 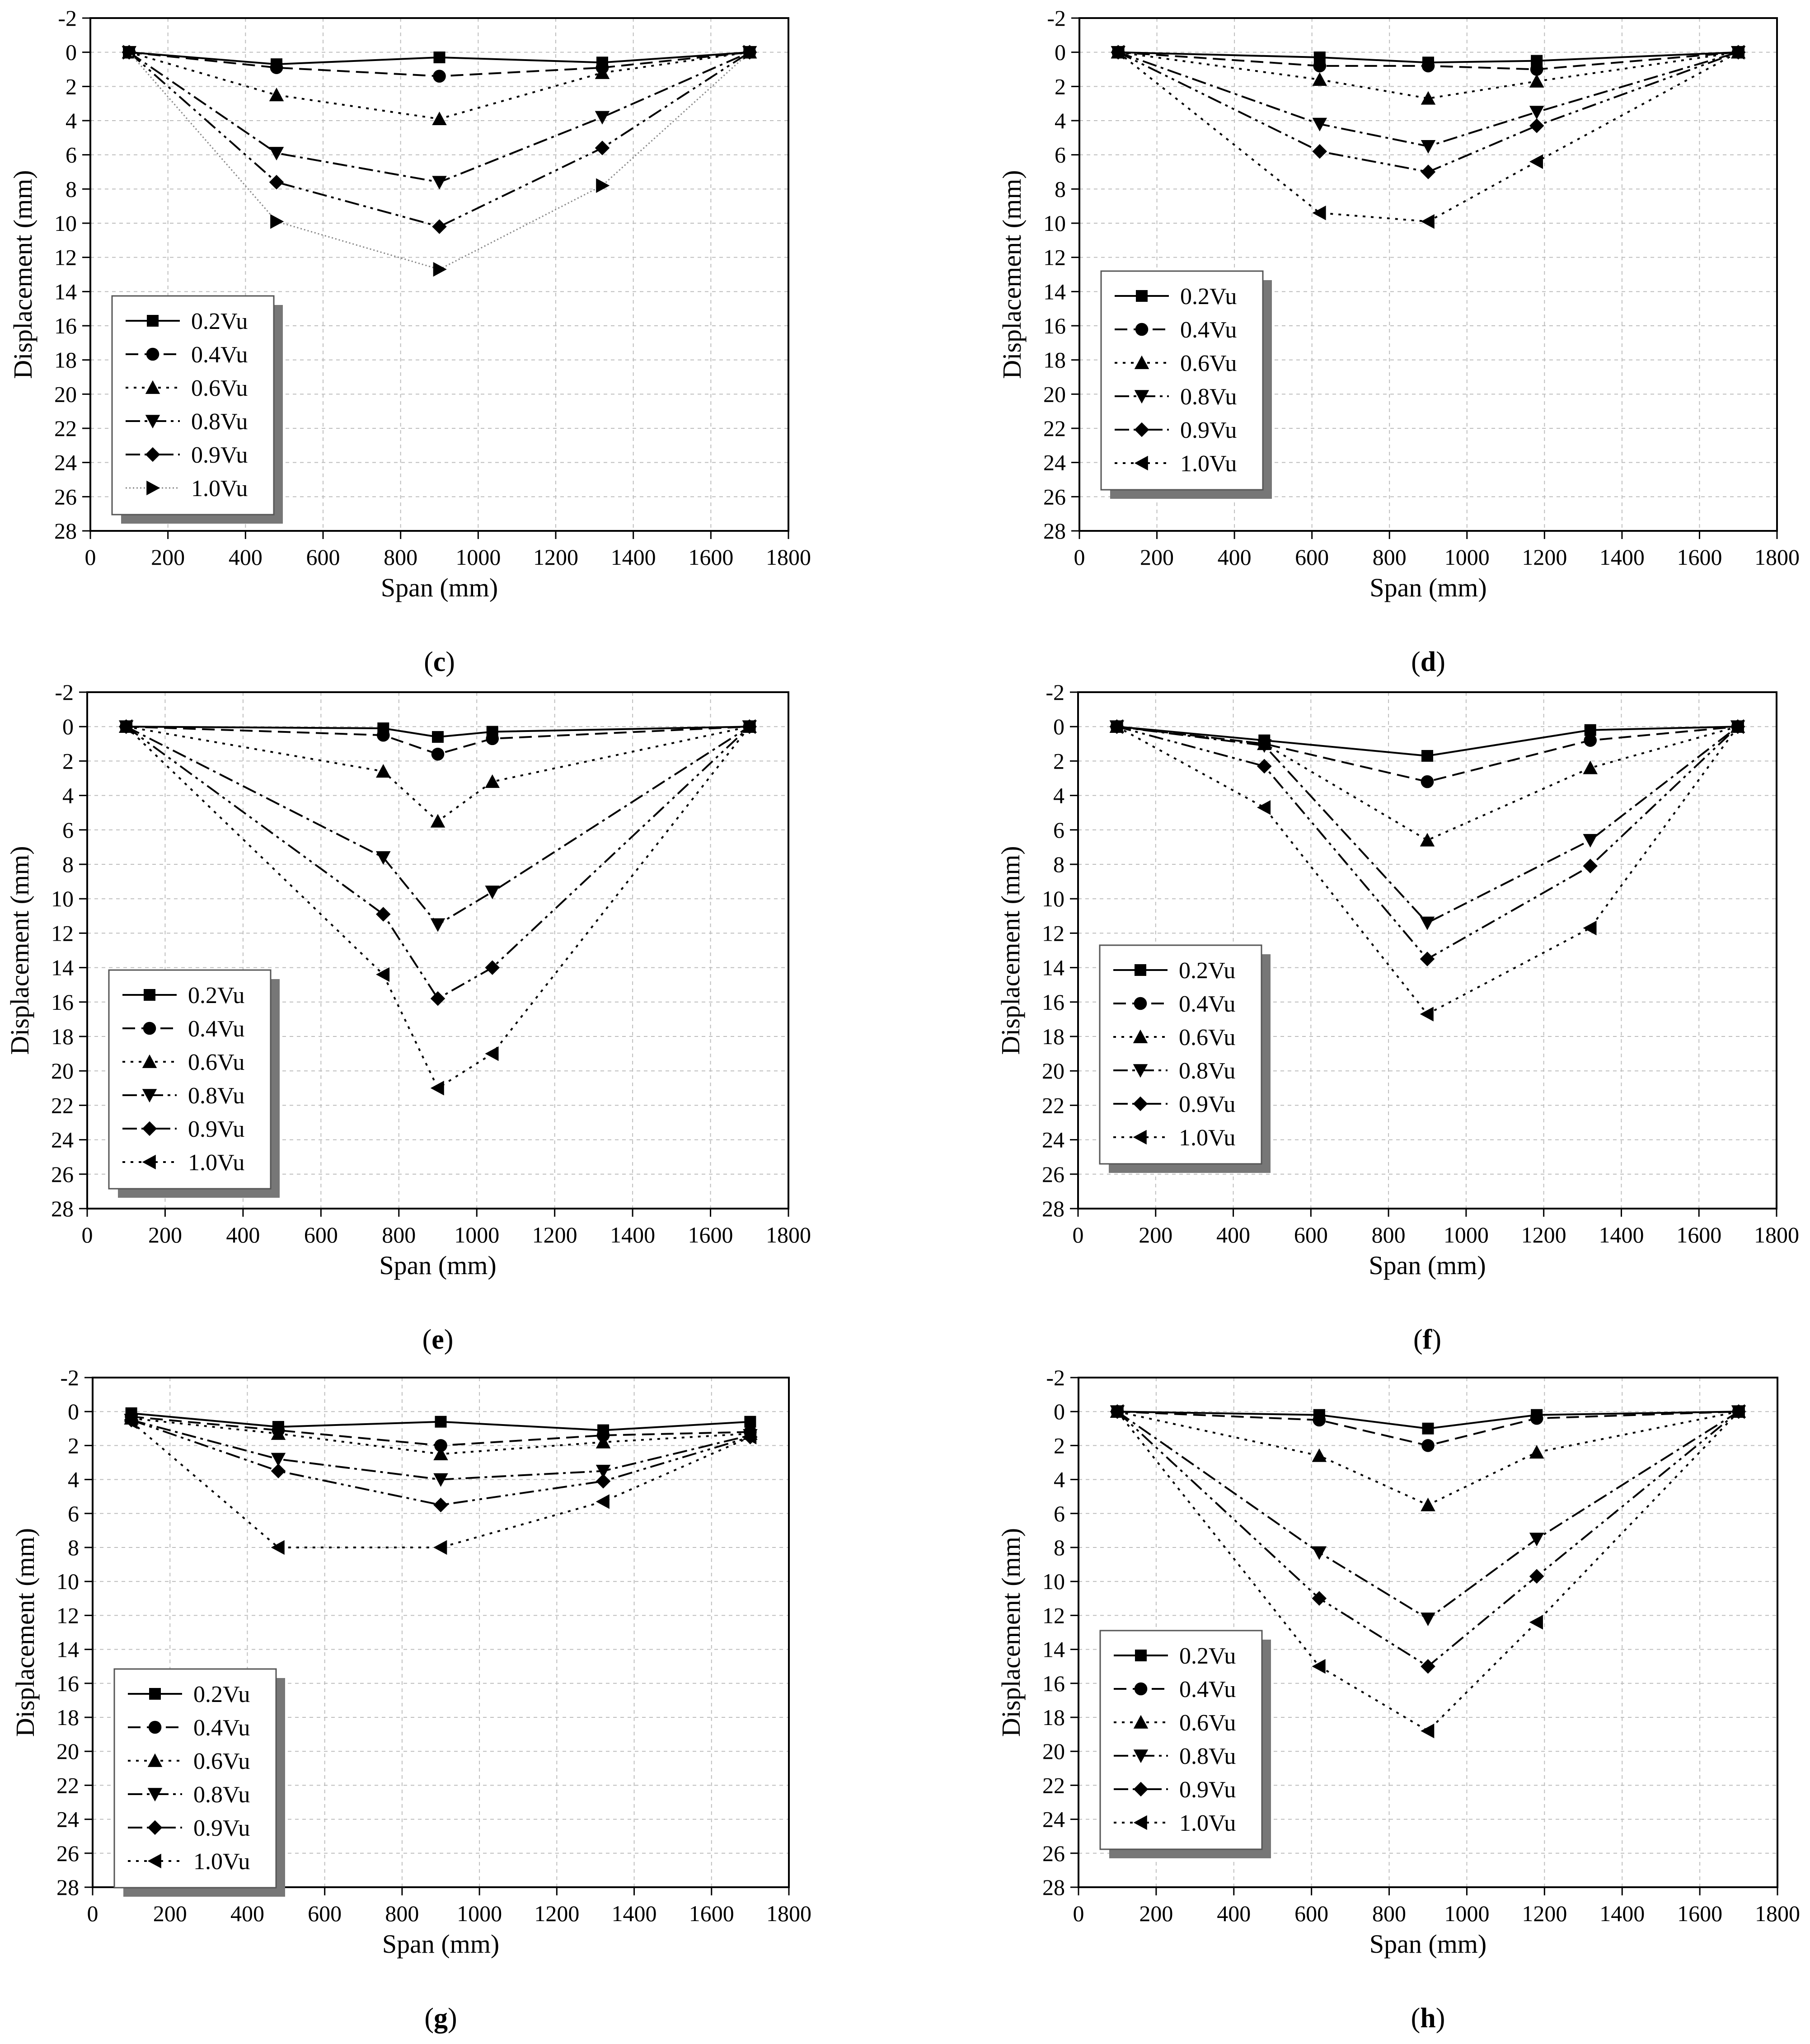 What do you see at coordinates (92, 1914) in the screenshot?
I see `x-tick-label: 0` at bounding box center [92, 1914].